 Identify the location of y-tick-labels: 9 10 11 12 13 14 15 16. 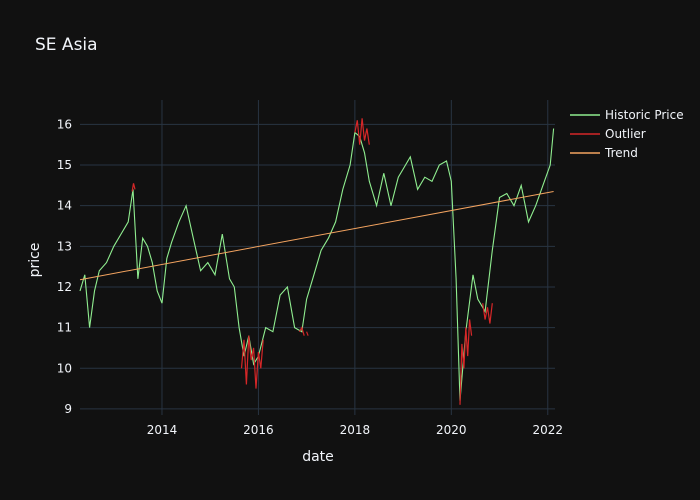
(64, 266).